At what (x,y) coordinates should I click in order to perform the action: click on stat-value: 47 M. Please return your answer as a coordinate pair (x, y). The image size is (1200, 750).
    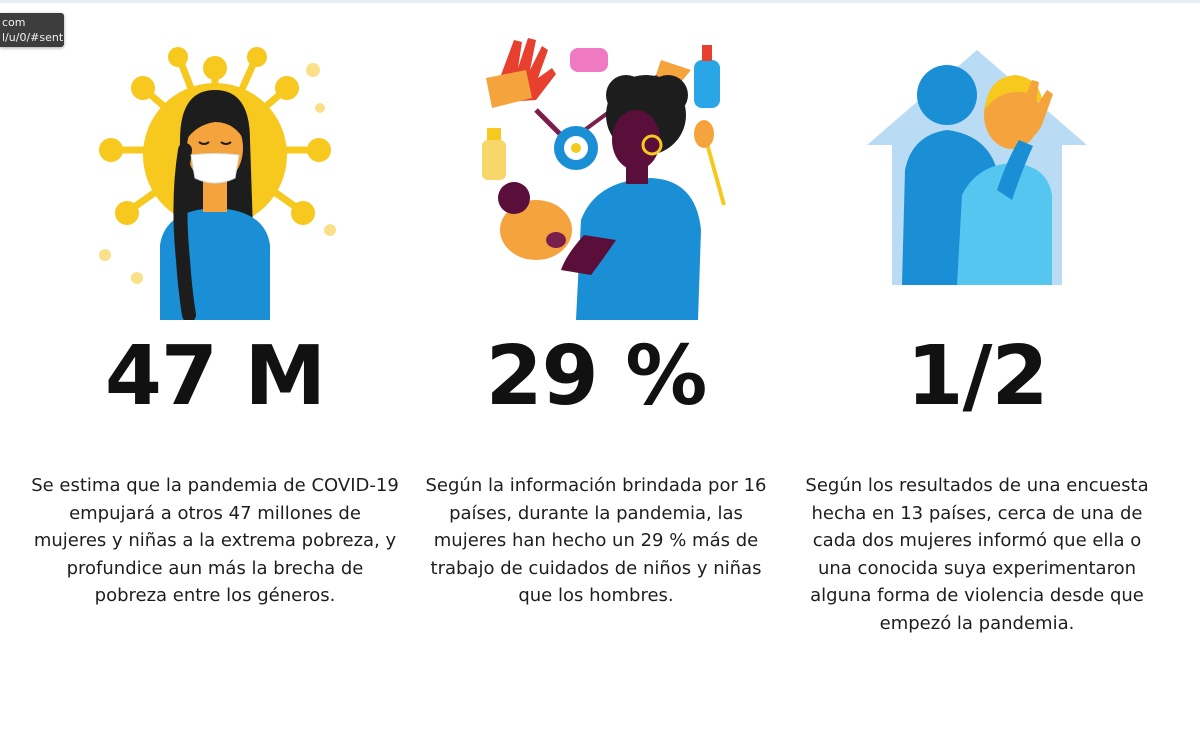
    Looking at the image, I should click on (215, 376).